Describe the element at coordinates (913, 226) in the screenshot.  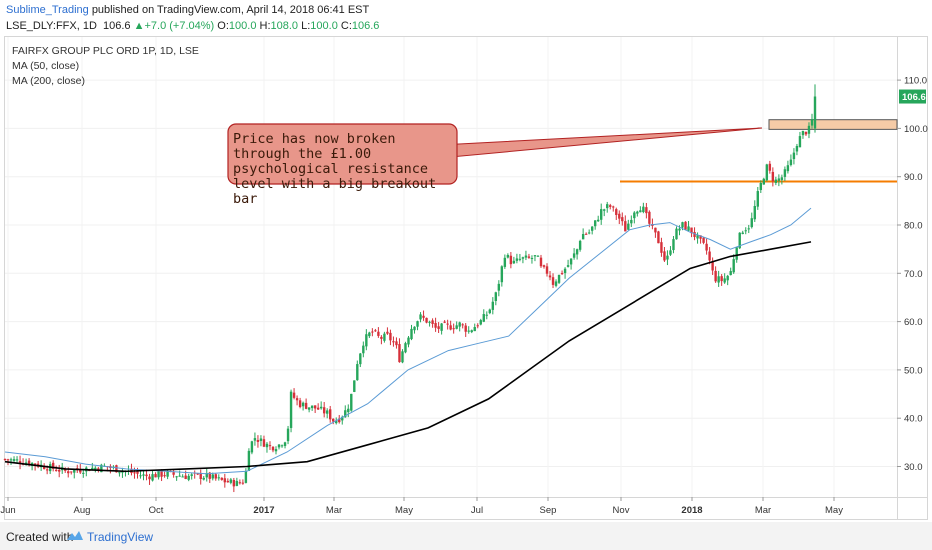
I see `y-tick-label: 80.0` at that location.